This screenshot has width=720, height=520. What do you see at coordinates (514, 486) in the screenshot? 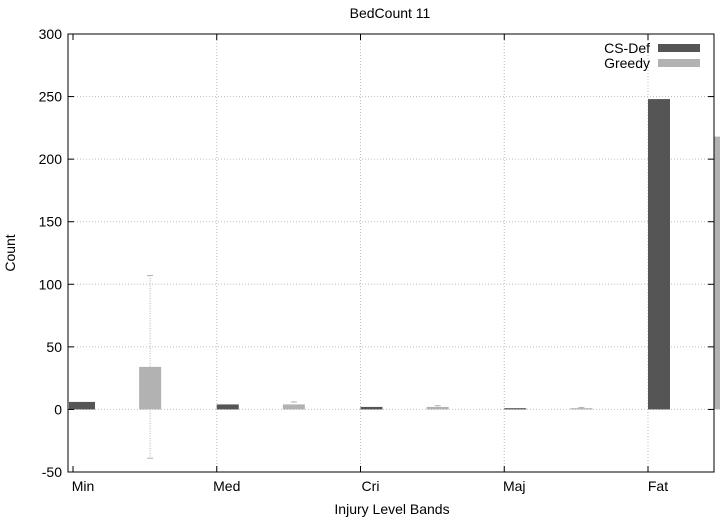
I see `x-tick-label: Maj` at bounding box center [514, 486].